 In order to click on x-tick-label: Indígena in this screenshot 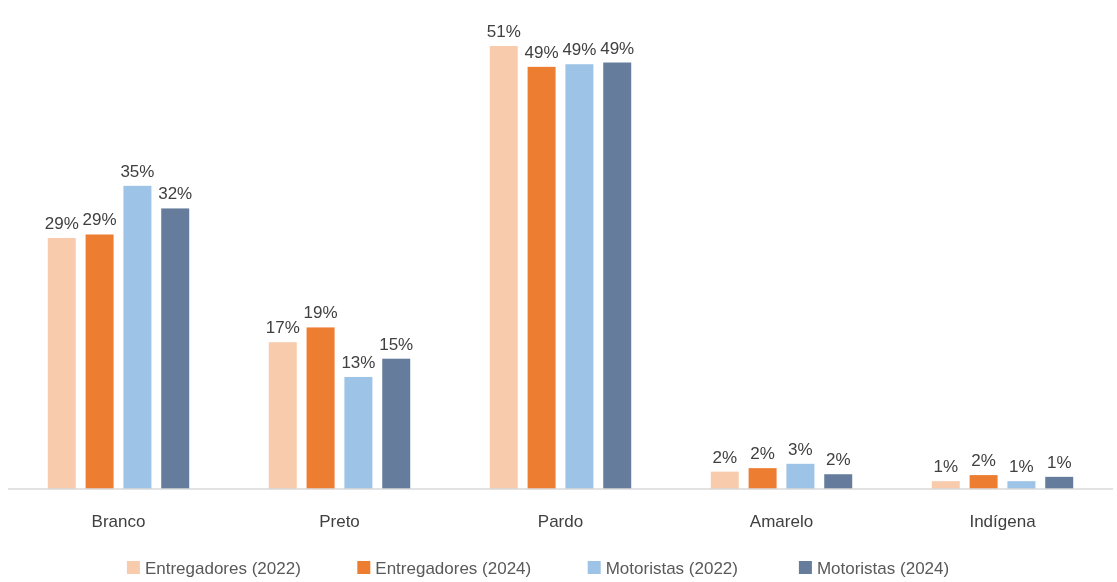, I will do `click(1003, 521)`.